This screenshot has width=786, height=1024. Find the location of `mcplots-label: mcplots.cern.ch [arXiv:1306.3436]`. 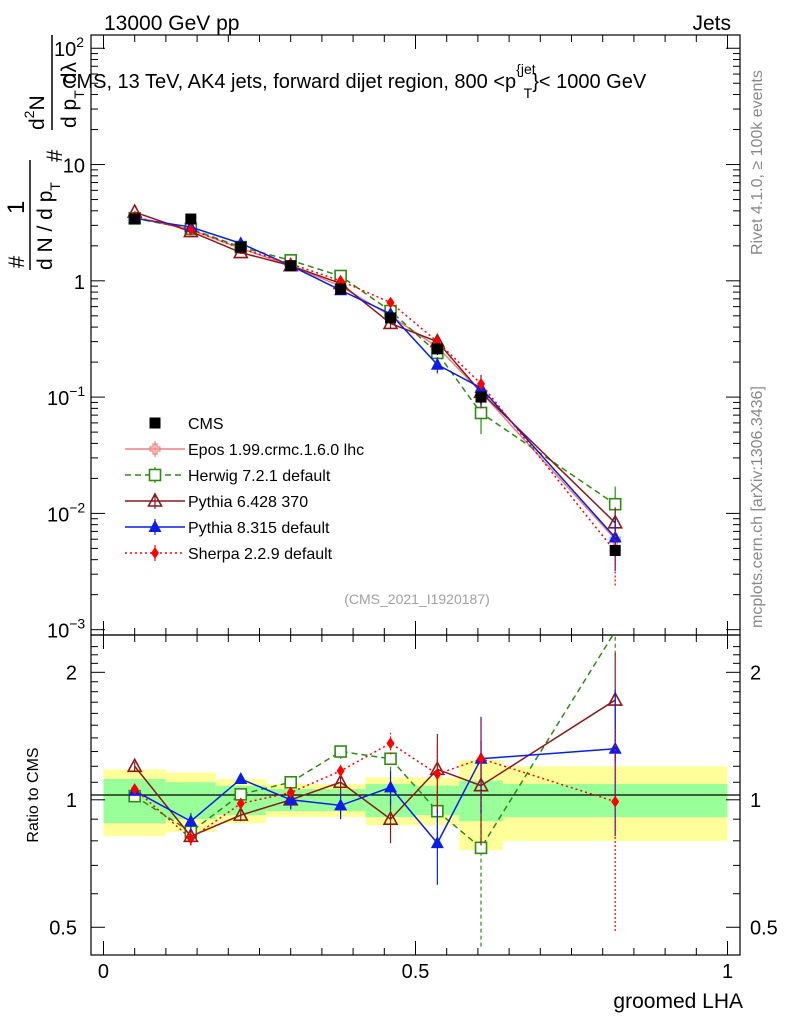

mcplots-label: mcplots.cern.ch [arXiv:1306.3436] is located at coordinates (757, 507).